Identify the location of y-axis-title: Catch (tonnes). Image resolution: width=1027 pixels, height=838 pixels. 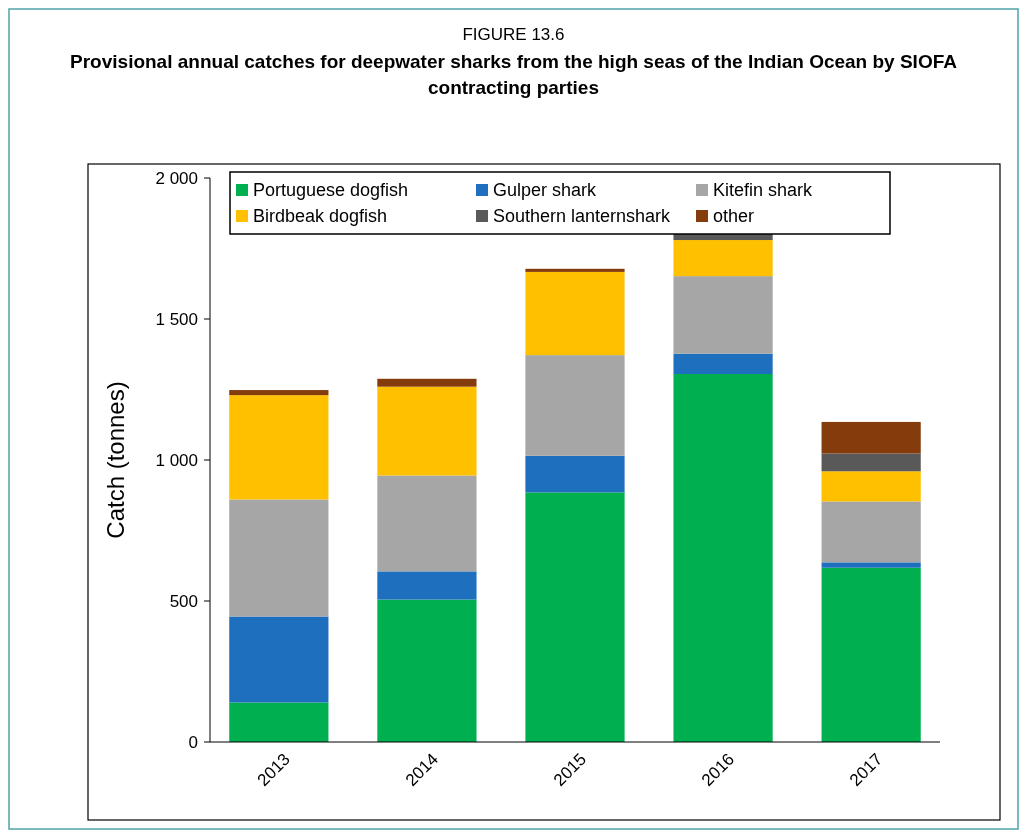
(115, 460).